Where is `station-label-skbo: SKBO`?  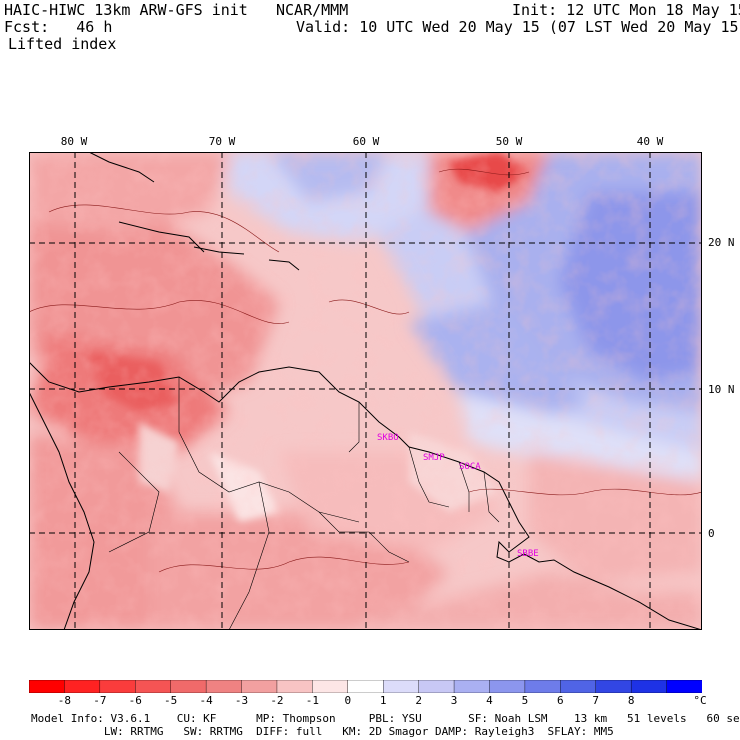 station-label-skbo: SKBO is located at coordinates (388, 438).